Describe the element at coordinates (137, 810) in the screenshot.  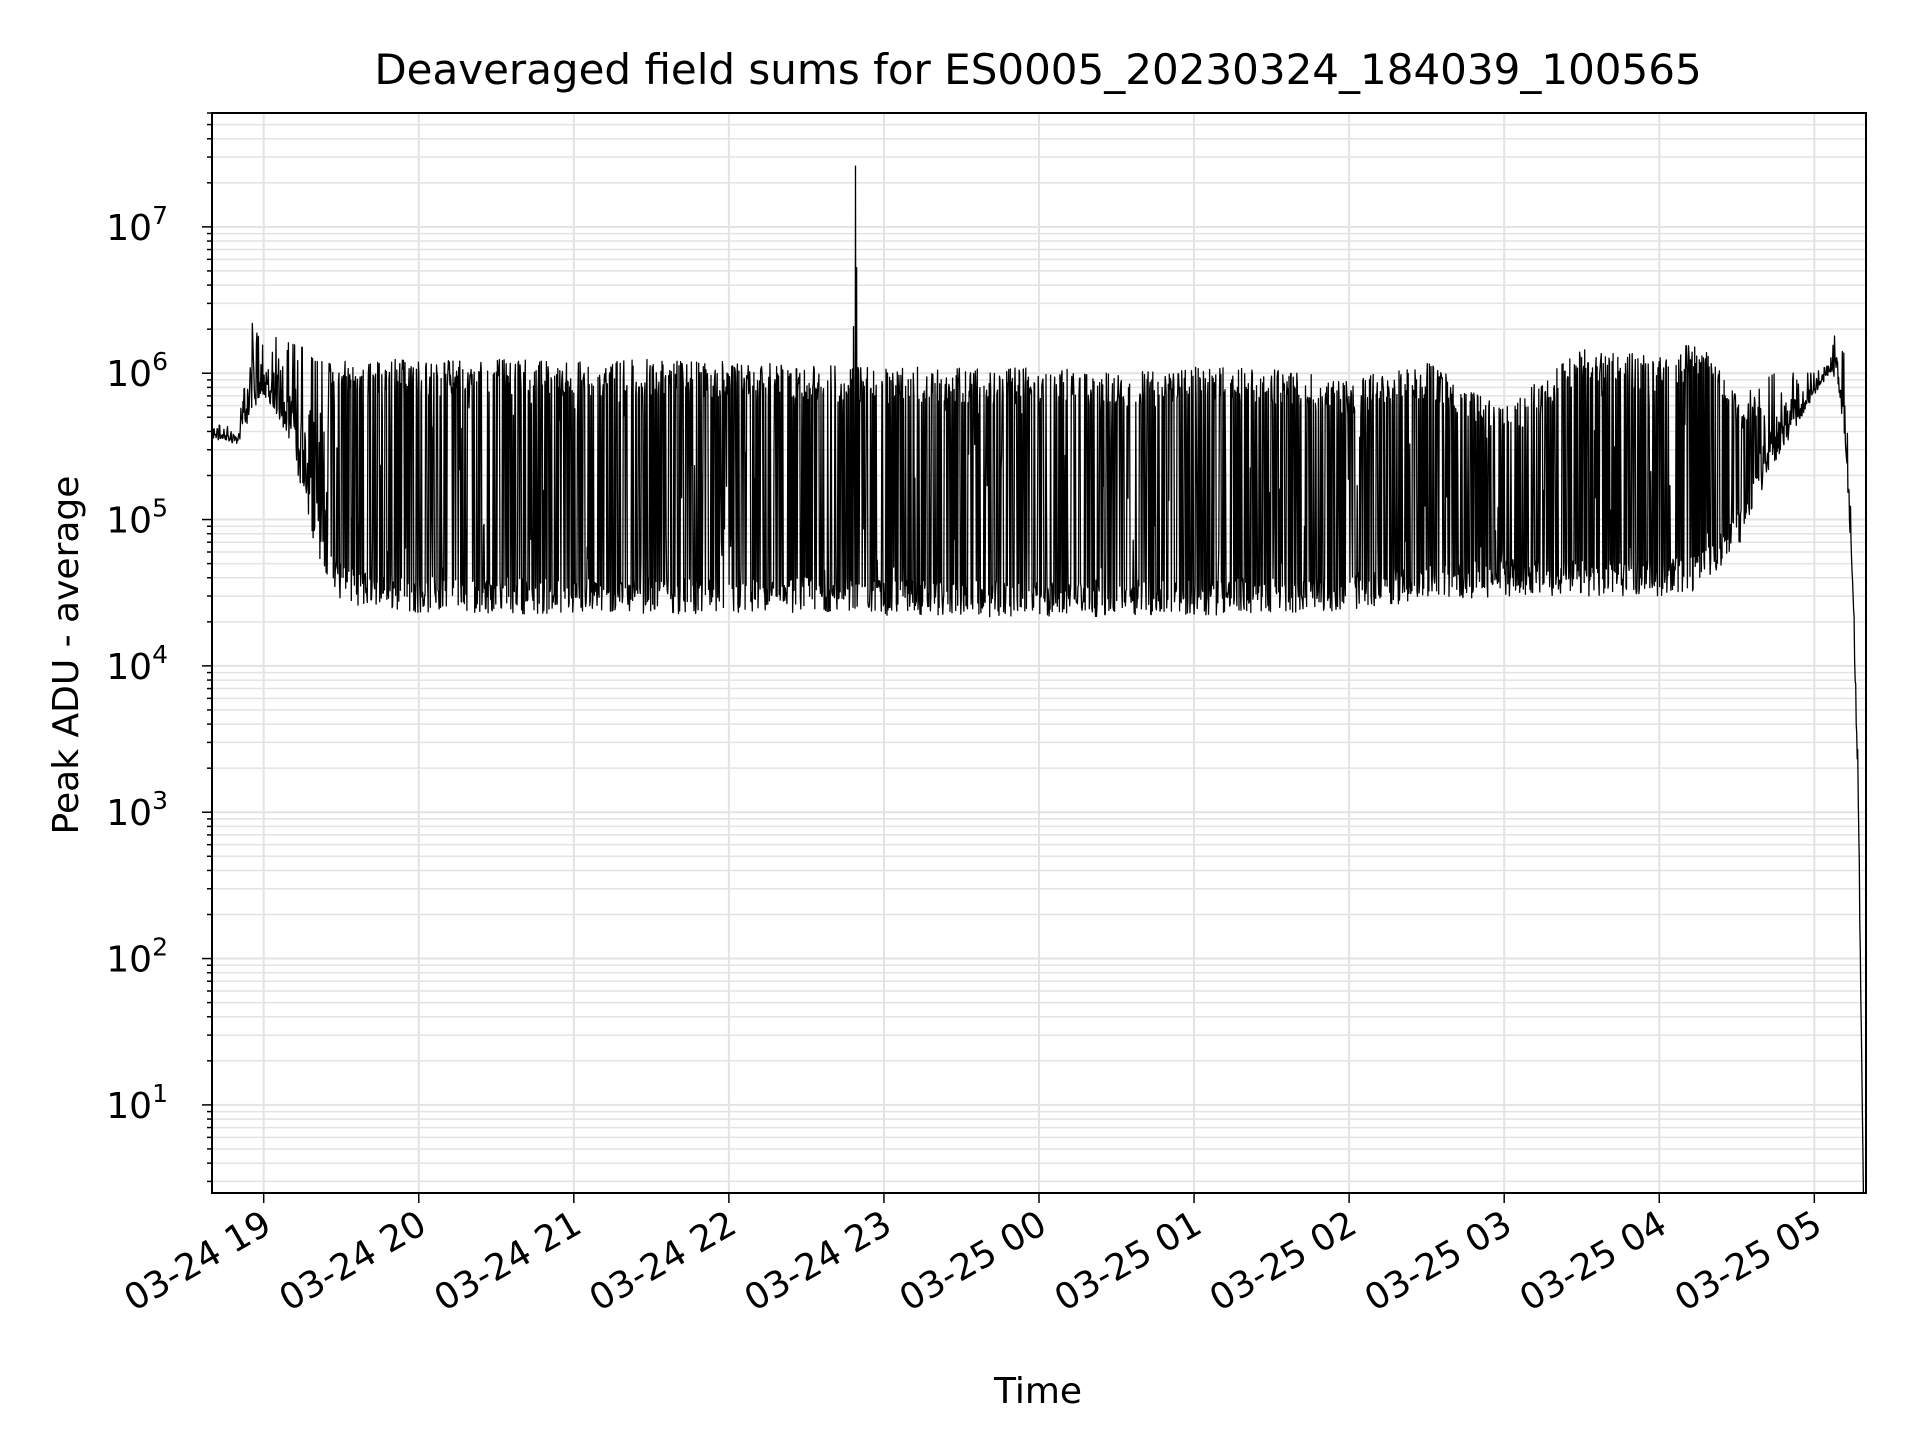
I see `y-tick-label: 10³` at that location.